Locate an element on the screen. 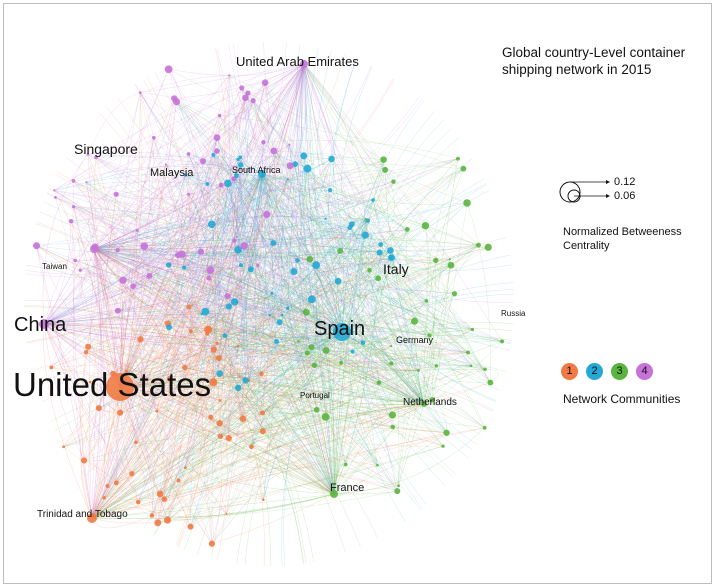 The image size is (715, 587). size-legend-value-small: 0.06 is located at coordinates (625, 196).